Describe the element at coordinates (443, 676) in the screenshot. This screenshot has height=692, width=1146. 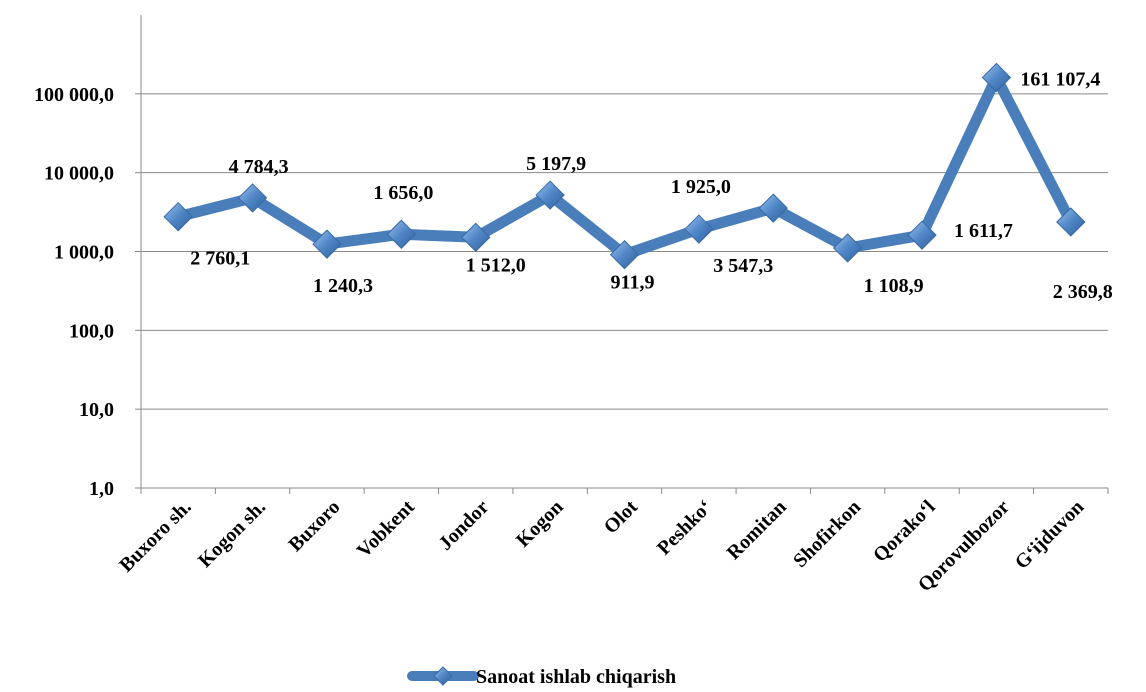
I see `legend-marker-swatch` at that location.